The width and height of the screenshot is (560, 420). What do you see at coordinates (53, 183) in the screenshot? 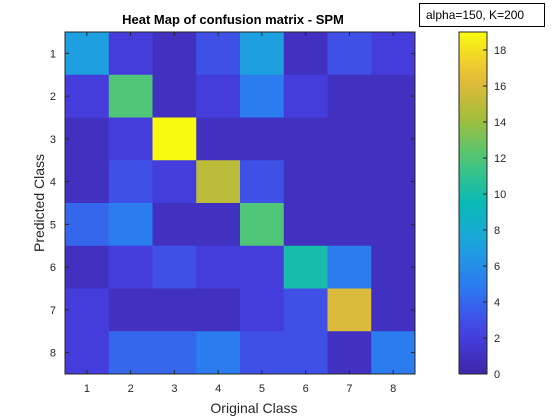
I see `y-tick-label: 4` at bounding box center [53, 183].